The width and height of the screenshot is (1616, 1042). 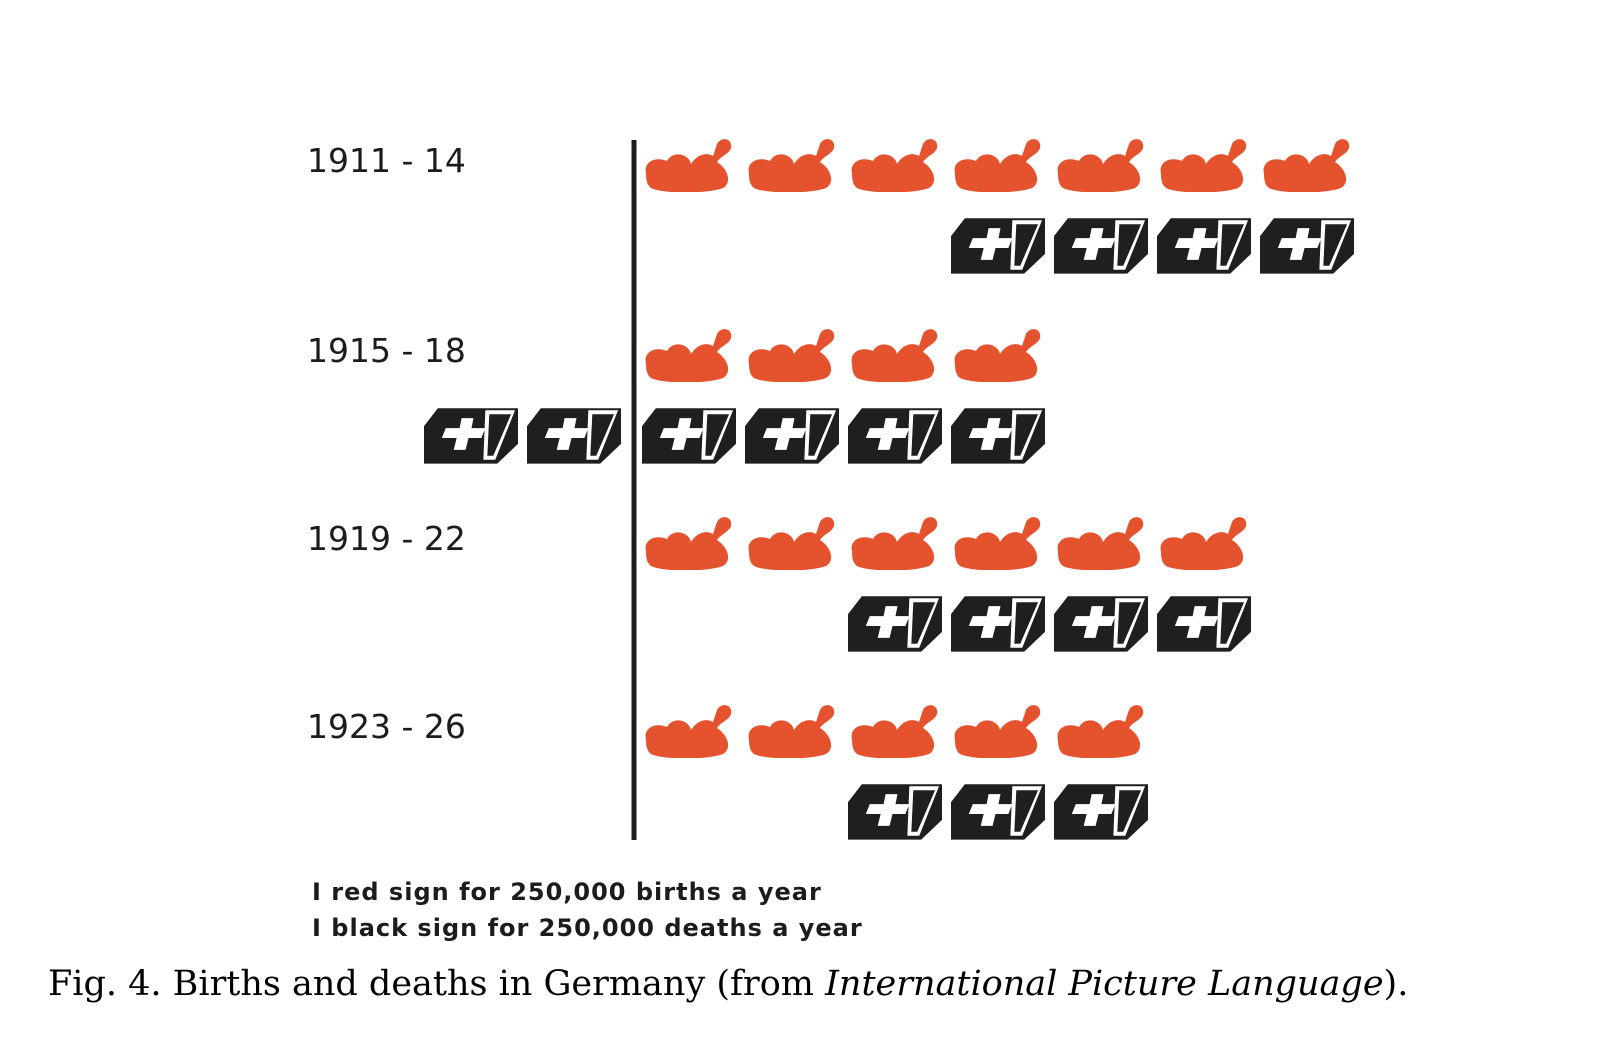 What do you see at coordinates (386, 726) in the screenshot?
I see `period-label: 1923 - 26` at bounding box center [386, 726].